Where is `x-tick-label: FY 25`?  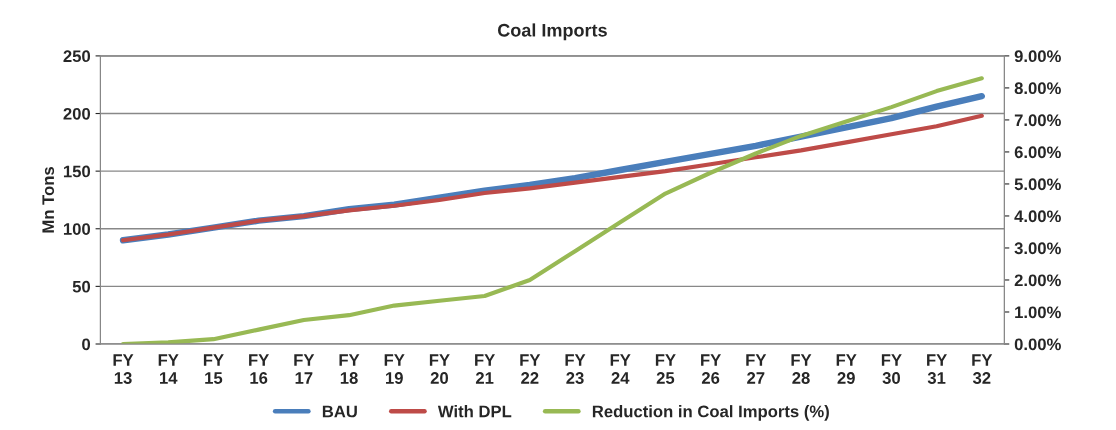 x-tick-label: FY 25 is located at coordinates (665, 369).